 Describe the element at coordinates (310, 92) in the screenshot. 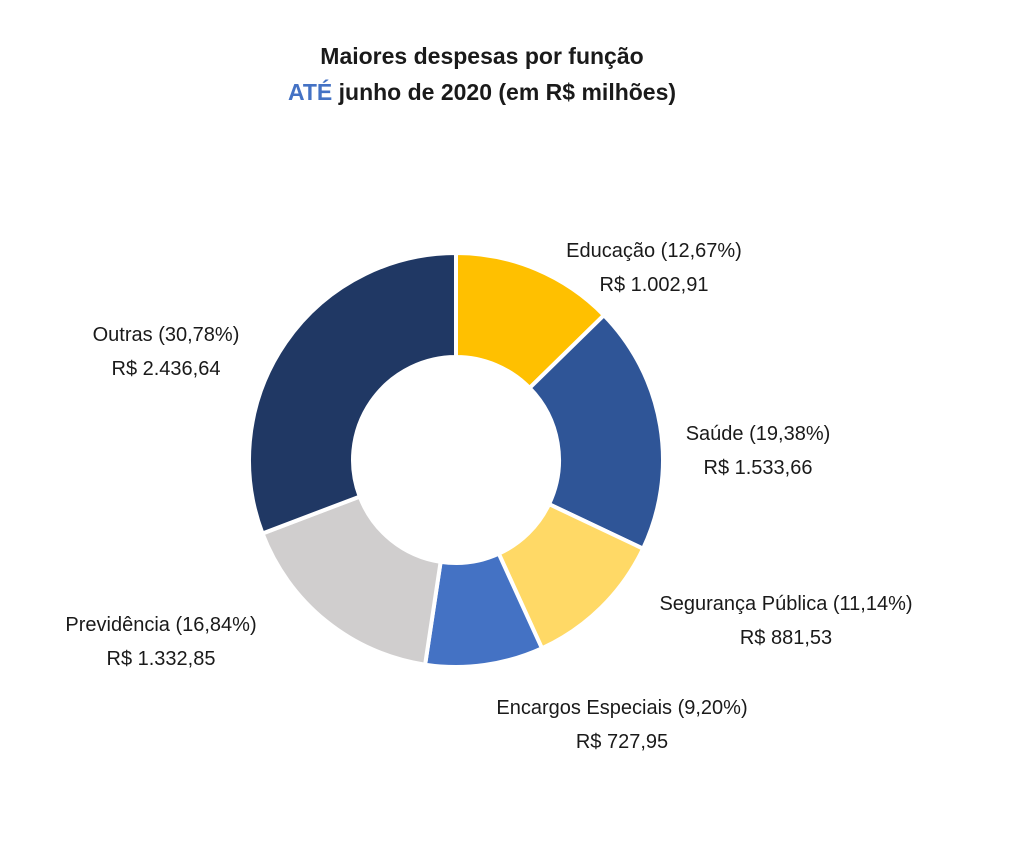

I see `chart-subtitle-accent: ATÉ` at that location.